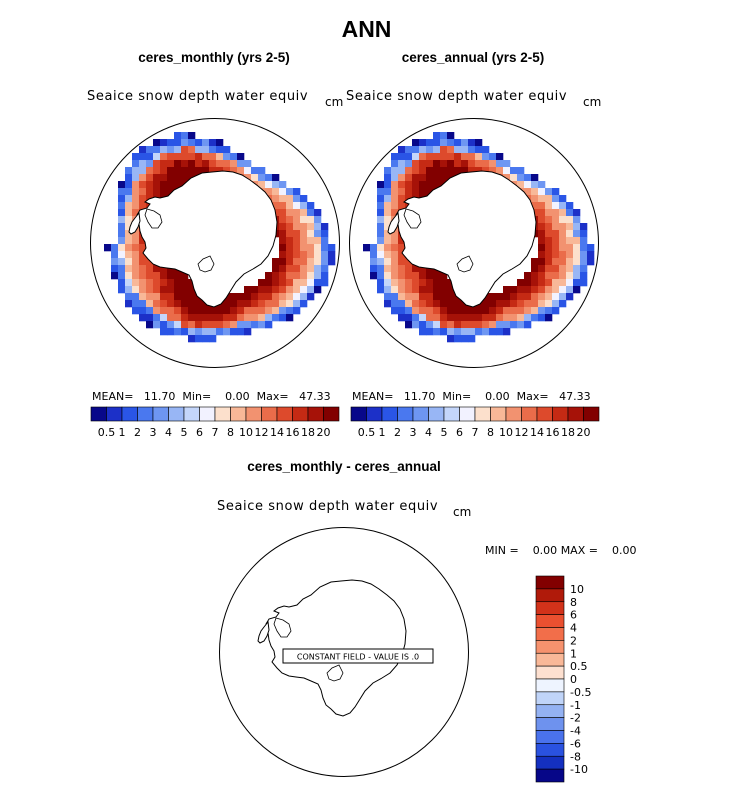  What do you see at coordinates (462, 512) in the screenshot?
I see `diff-units-label: cm` at bounding box center [462, 512].